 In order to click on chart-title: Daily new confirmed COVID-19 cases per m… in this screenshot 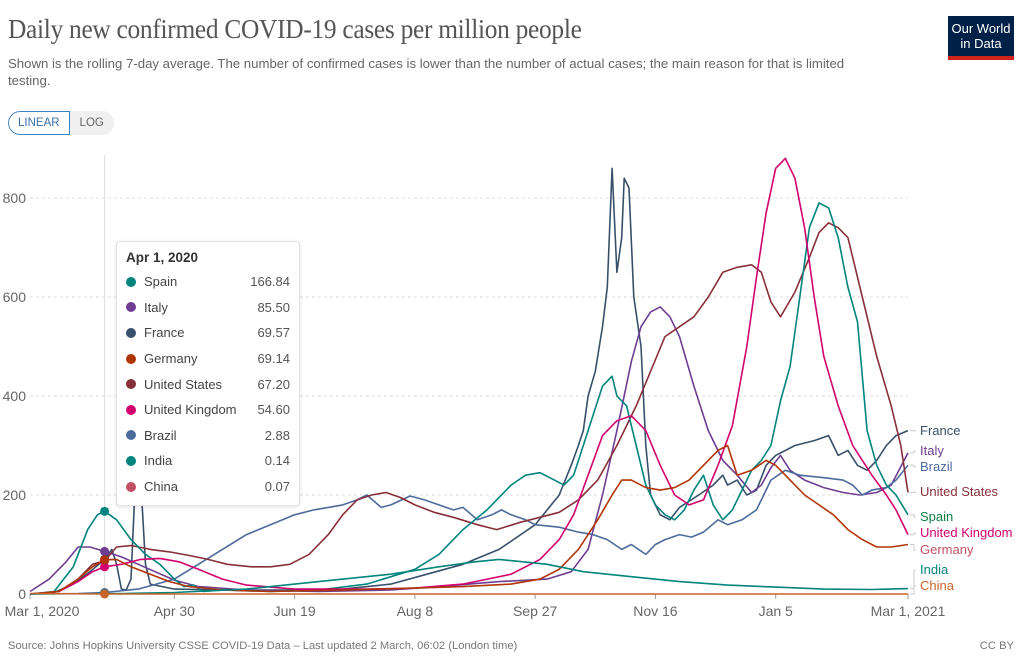, I will do `click(295, 29)`.